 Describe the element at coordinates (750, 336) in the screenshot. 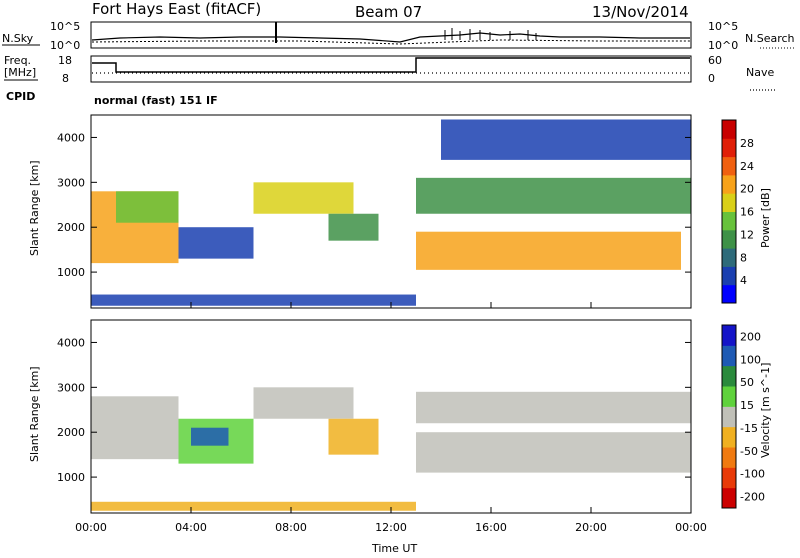

I see `velocity-colorbar-tick-label: 200` at that location.